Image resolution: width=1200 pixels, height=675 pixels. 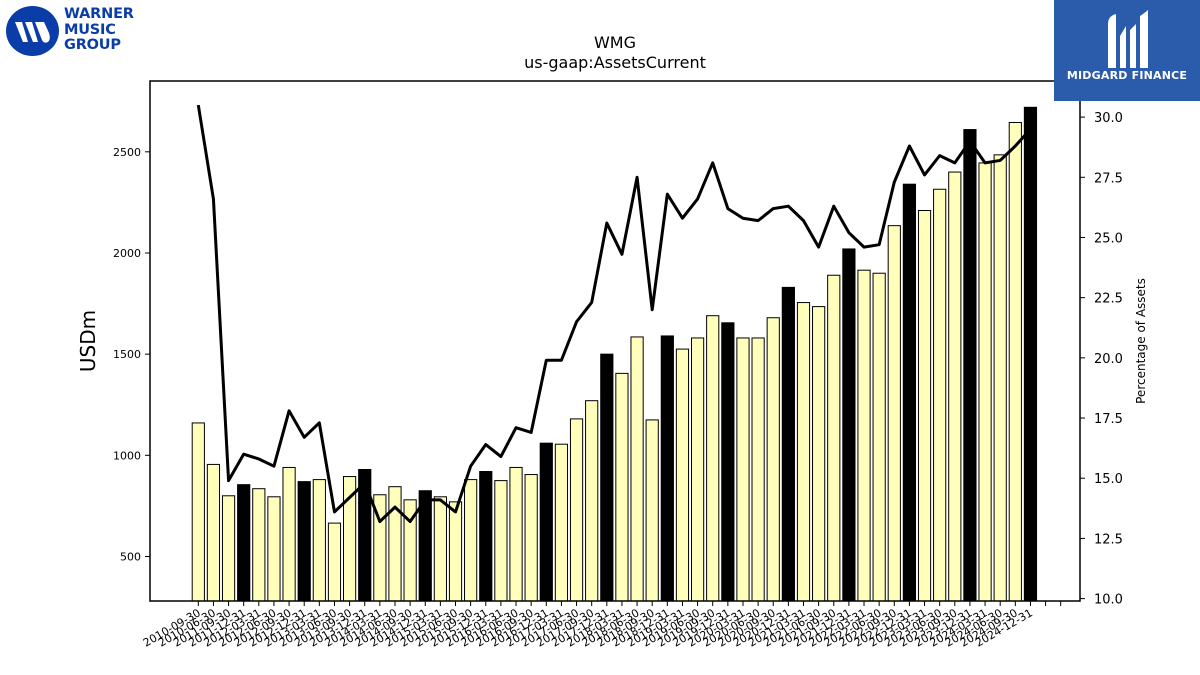 I want to click on midgard-mark-icon, so click(x=1128, y=39).